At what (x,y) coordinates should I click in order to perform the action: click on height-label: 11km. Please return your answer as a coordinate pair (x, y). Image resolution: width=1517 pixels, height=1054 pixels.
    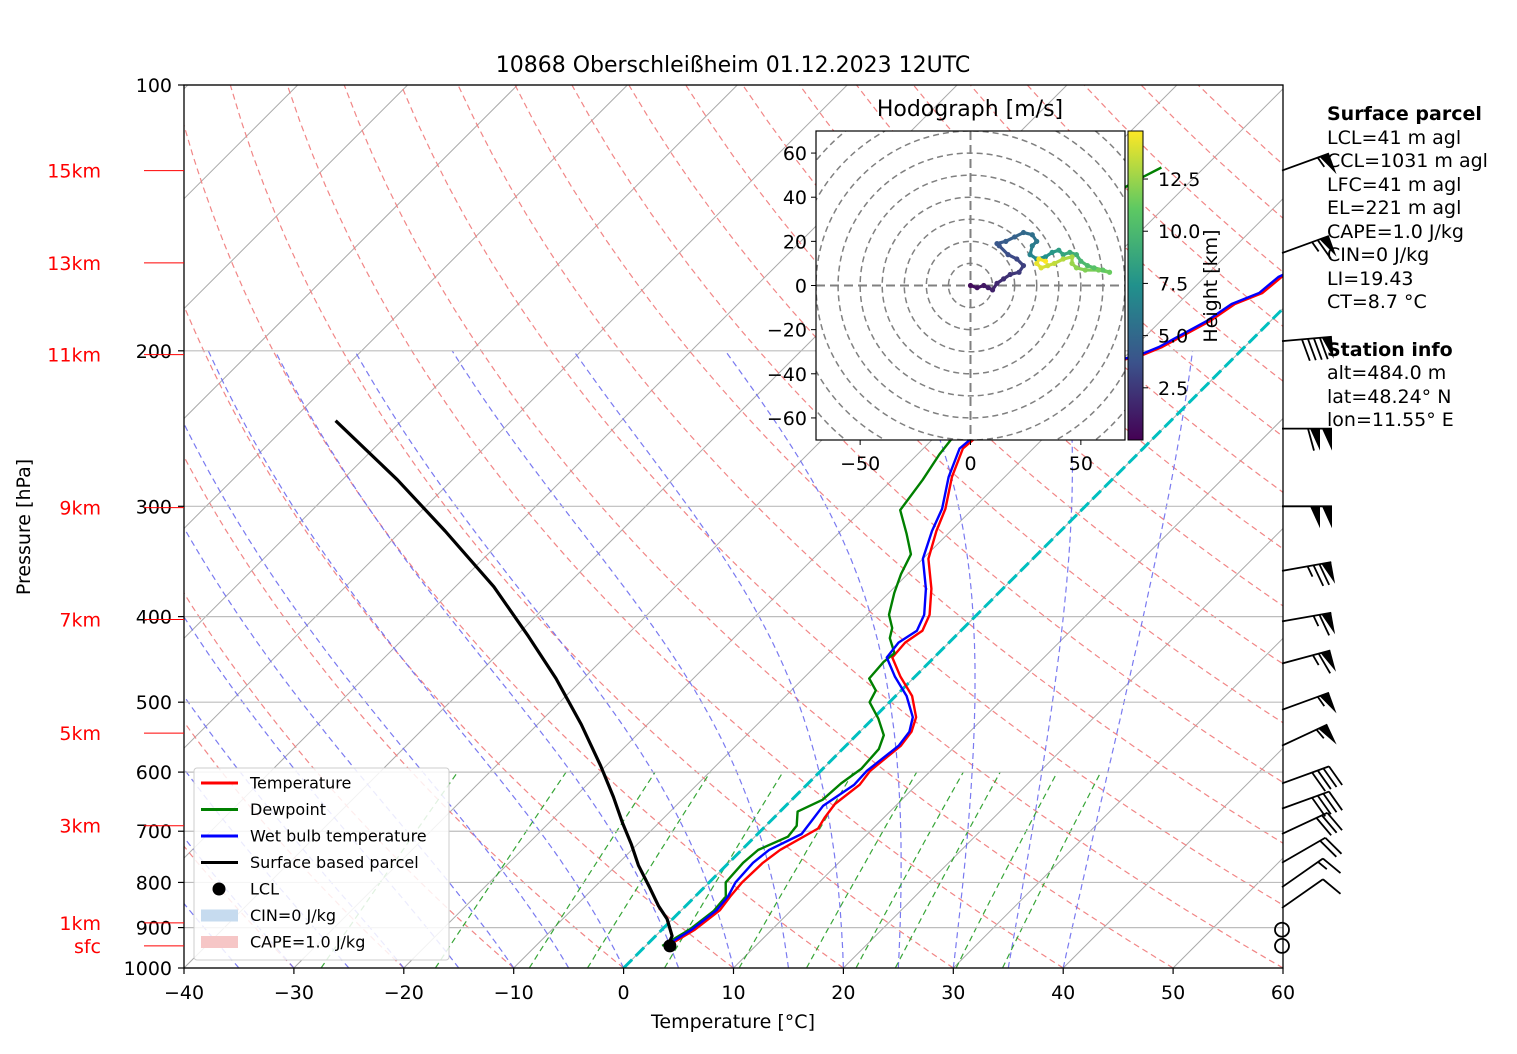
    Looking at the image, I should click on (74, 356).